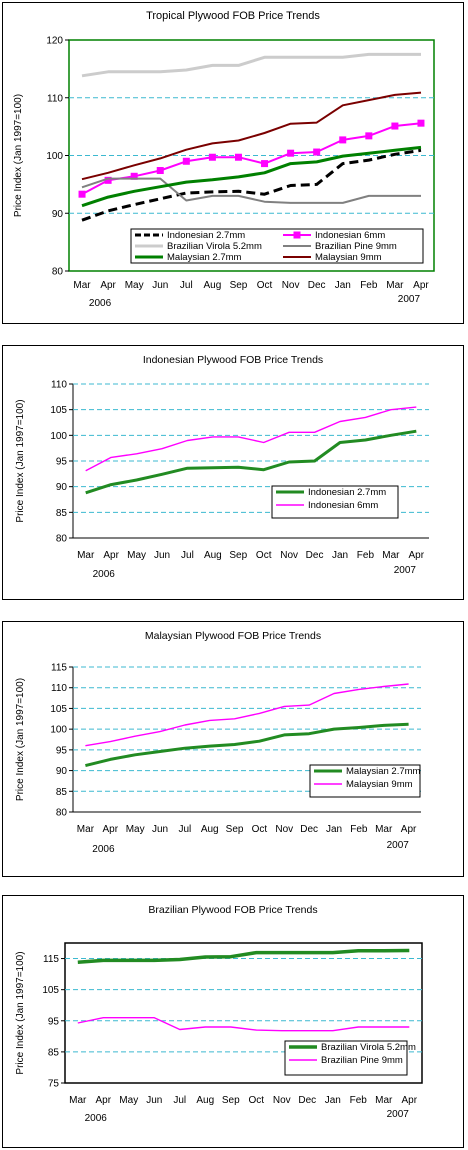 This screenshot has width=468, height=1150. What do you see at coordinates (379, 784) in the screenshot?
I see `legend-label-malaysian-9mm: Malaysian 9mm` at bounding box center [379, 784].